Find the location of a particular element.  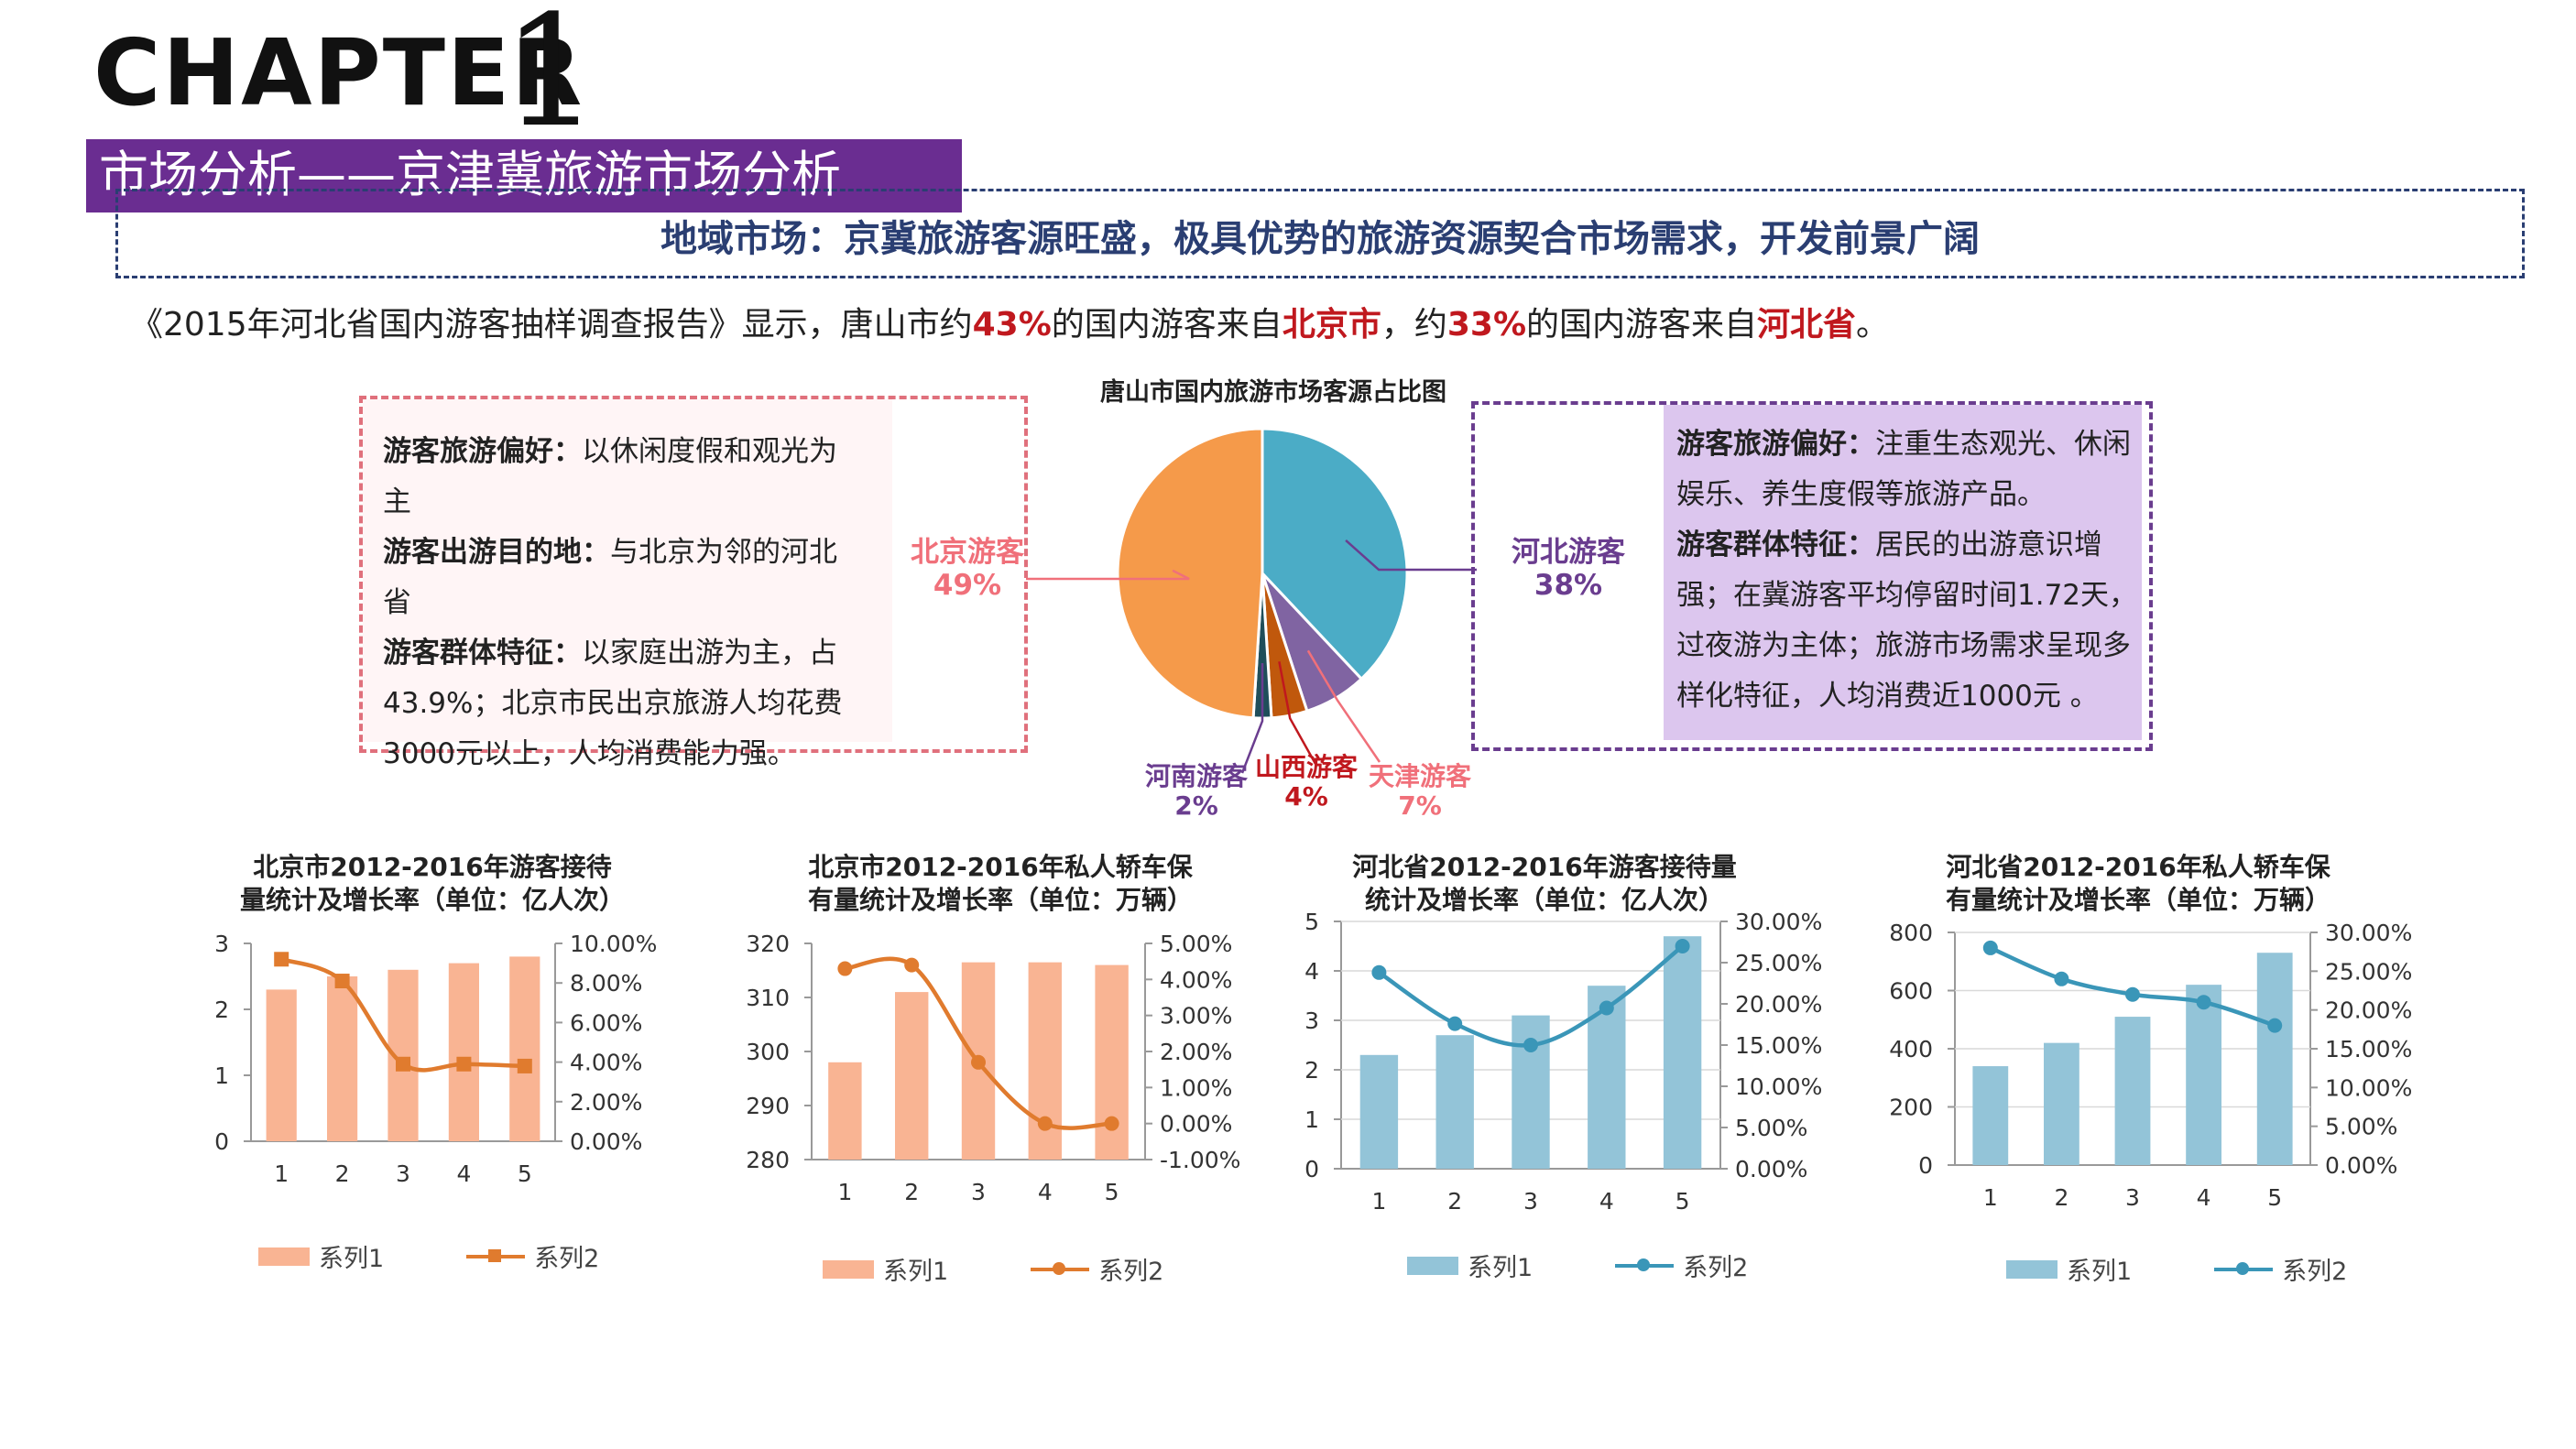

combo-chart-title: 河北省2012-2016年私人轿车保有量统计及增长率（单位：万辆） is located at coordinates (2139, 883).